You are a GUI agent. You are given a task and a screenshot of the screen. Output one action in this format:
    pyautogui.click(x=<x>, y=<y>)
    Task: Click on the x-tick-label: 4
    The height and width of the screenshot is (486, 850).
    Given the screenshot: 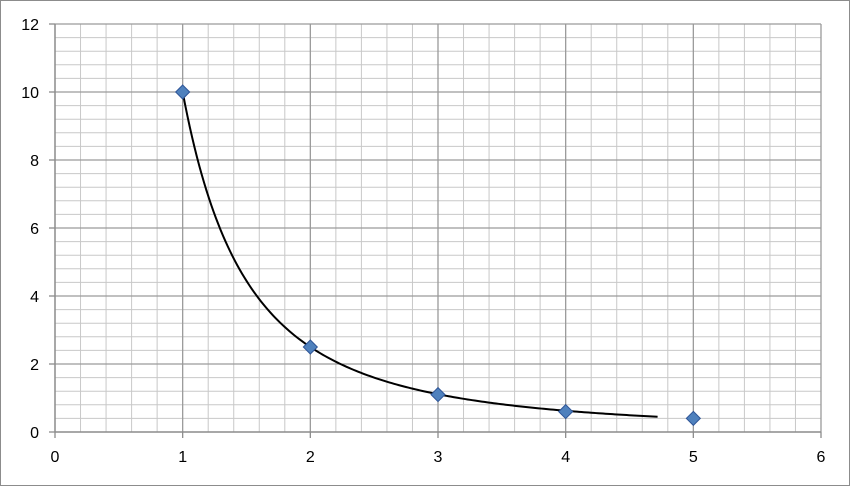 What is the action you would take?
    pyautogui.click(x=565, y=457)
    